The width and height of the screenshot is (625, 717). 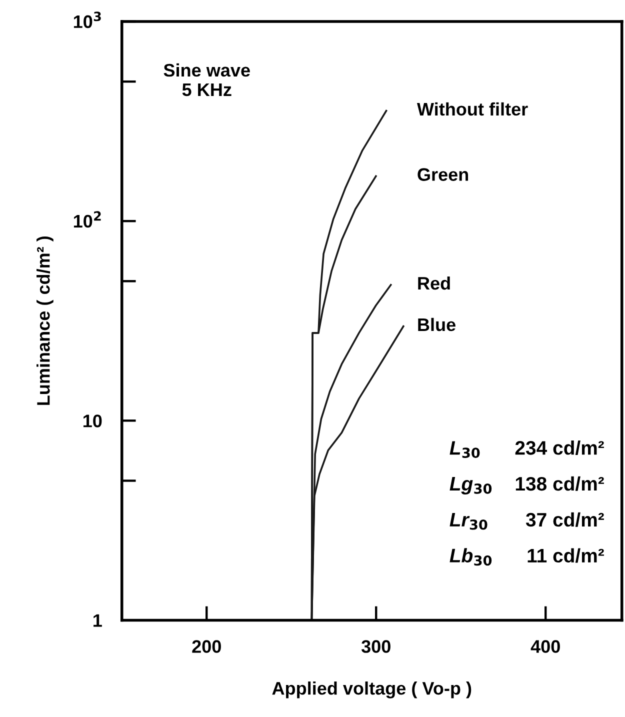 I want to click on annotation: 234 cd/m², so click(x=559, y=447).